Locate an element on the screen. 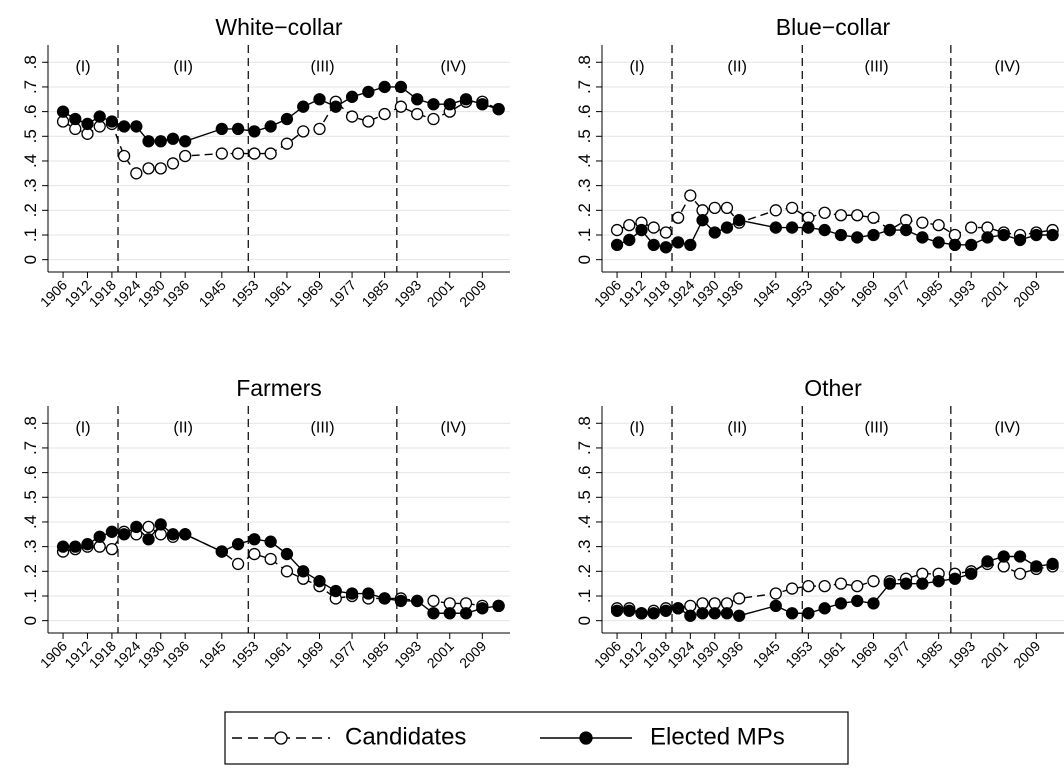 This screenshot has height=772, width=1064. x-tick-label: 1993 is located at coordinates (961, 654).